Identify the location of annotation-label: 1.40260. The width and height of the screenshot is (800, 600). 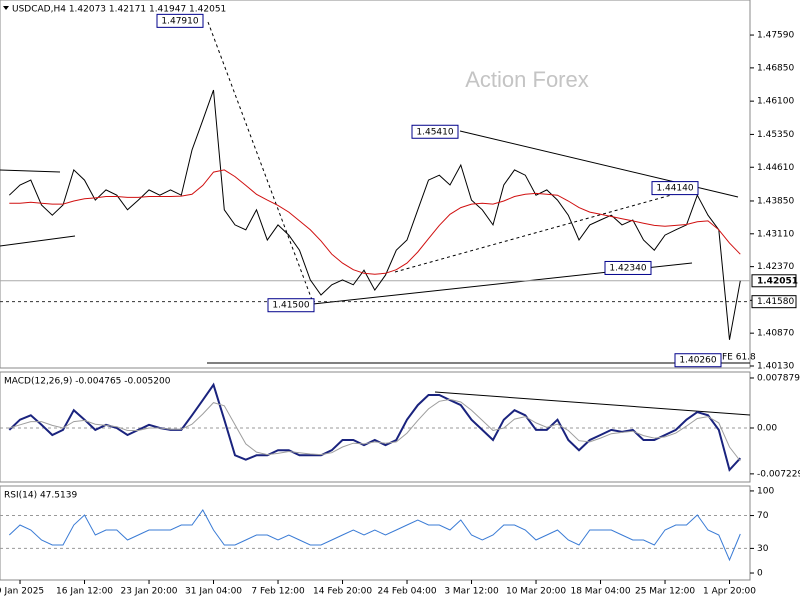
(697, 361).